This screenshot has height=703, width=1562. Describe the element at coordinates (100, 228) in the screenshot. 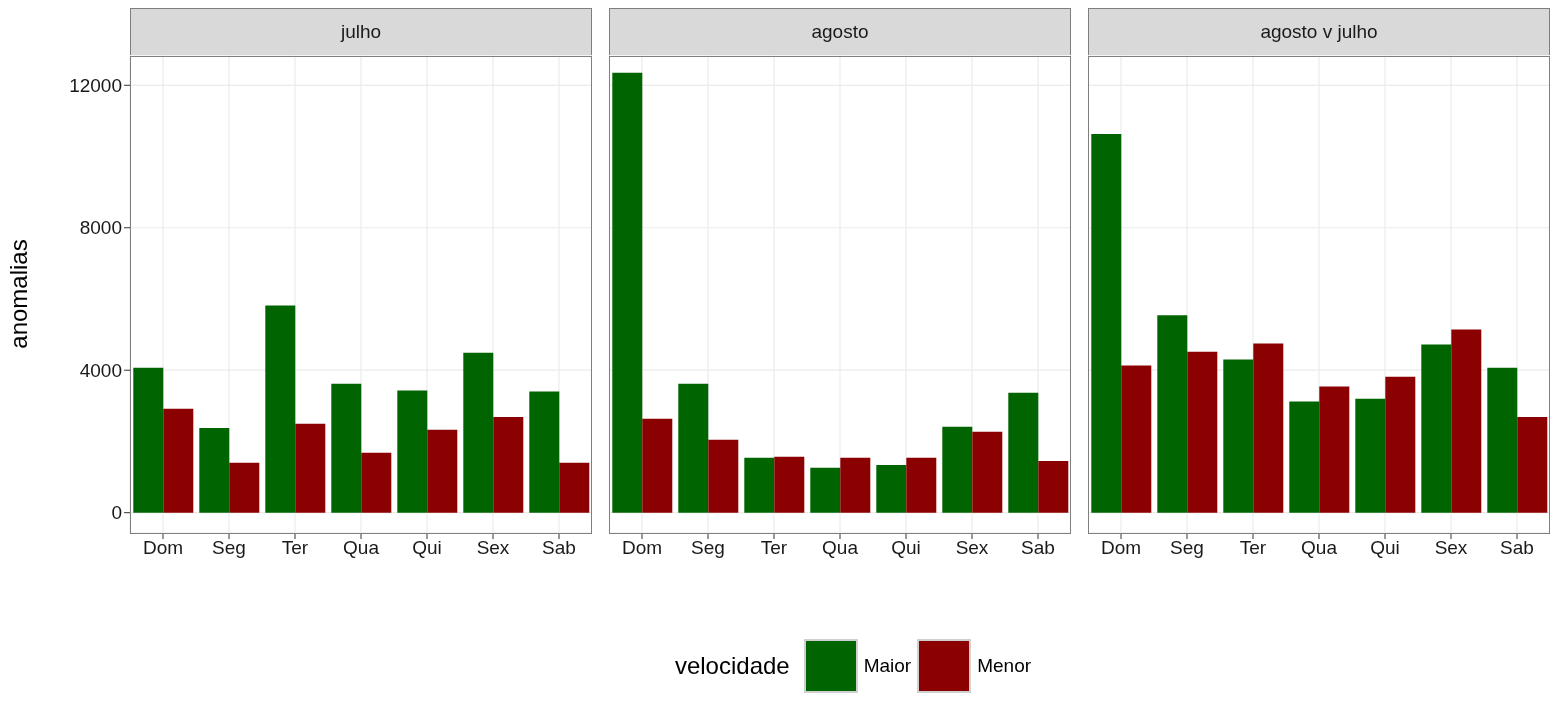

I see `y-tick-label: 8000` at that location.